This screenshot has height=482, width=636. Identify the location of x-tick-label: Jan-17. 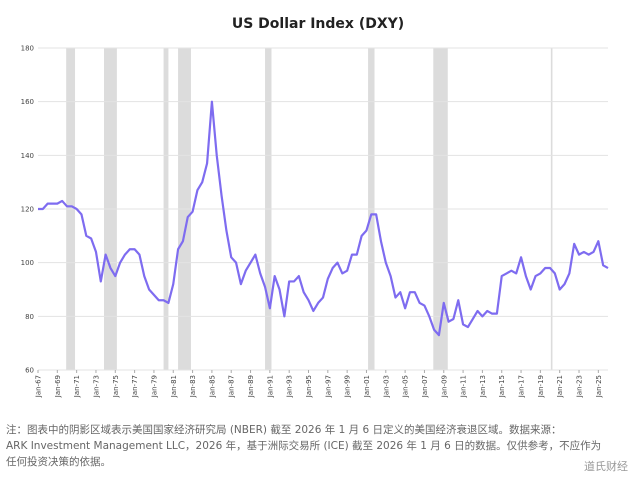
(522, 386).